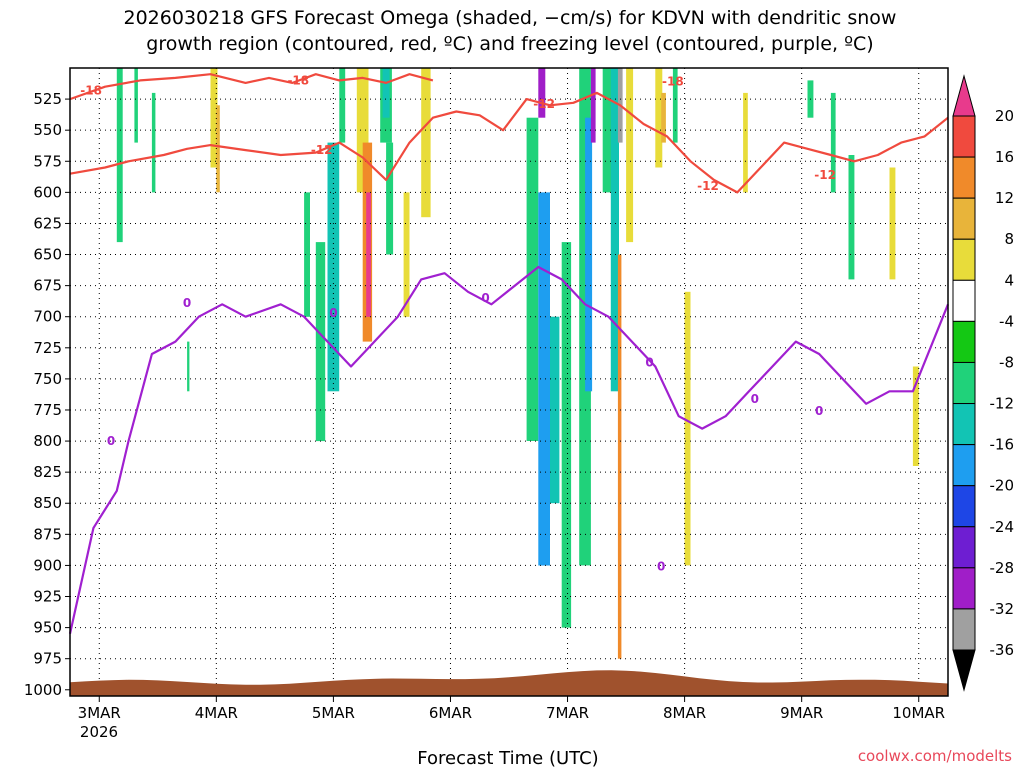  Describe the element at coordinates (1002, 650) in the screenshot. I see `colorbar-label: -36` at that location.